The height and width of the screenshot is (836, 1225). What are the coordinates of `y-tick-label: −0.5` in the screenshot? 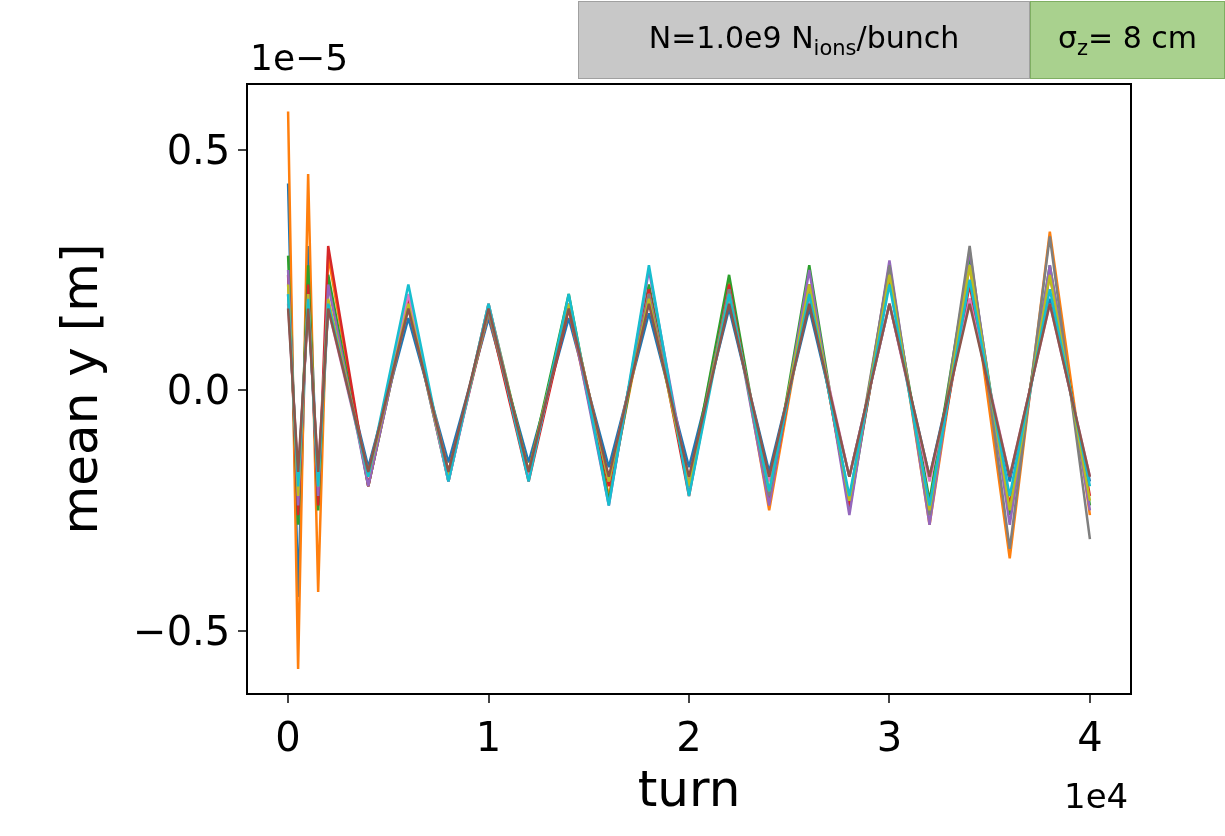 It's located at (182, 630).